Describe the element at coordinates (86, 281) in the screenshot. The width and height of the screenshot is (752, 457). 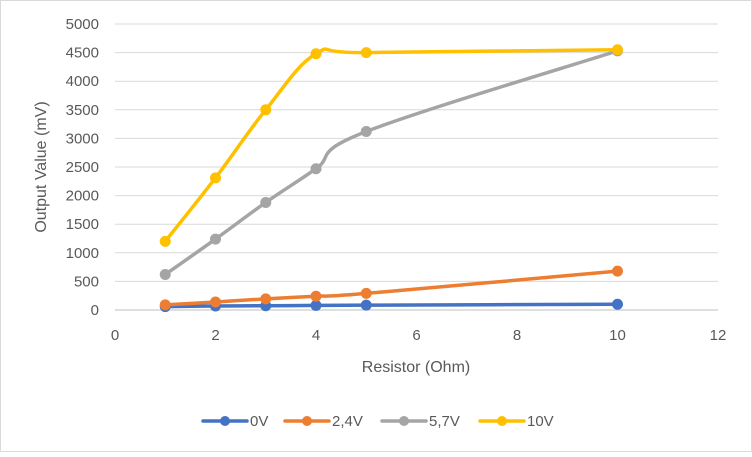
I see `y-tick-label: 500` at that location.